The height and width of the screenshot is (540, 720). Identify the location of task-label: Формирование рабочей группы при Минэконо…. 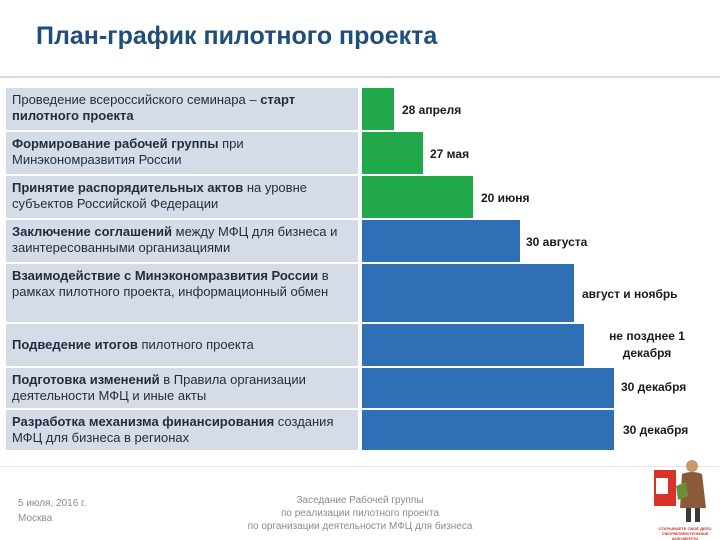
(182, 154).